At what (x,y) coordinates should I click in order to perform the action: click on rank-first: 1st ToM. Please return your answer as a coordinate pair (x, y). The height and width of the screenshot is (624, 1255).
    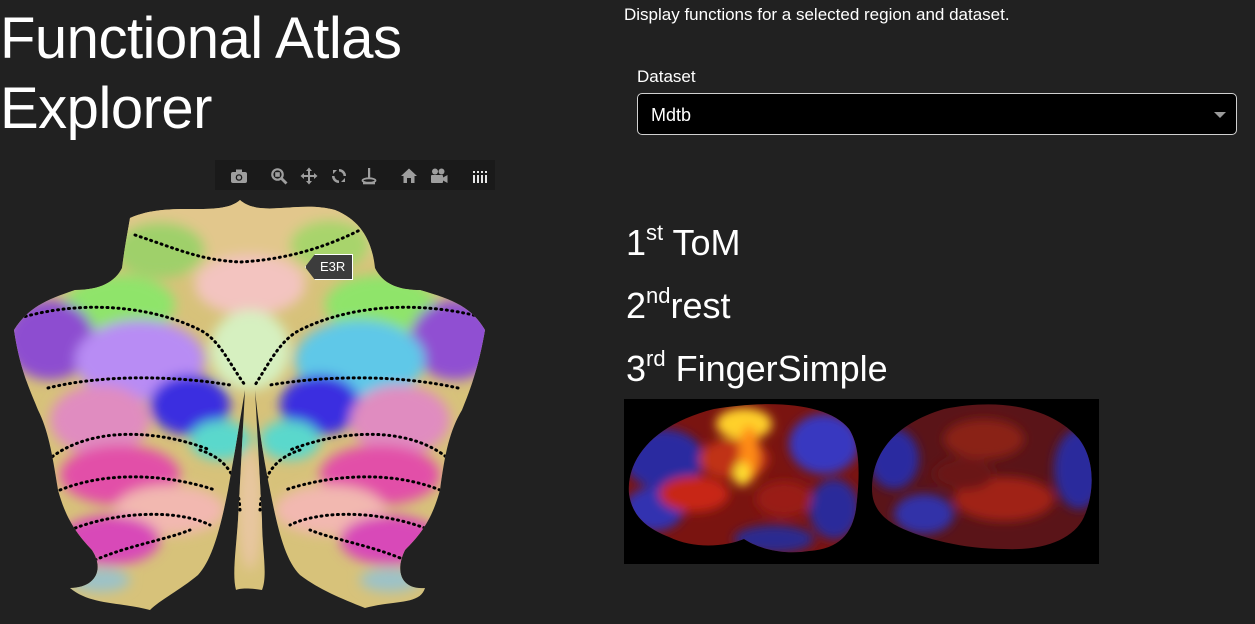
    Looking at the image, I should click on (683, 243).